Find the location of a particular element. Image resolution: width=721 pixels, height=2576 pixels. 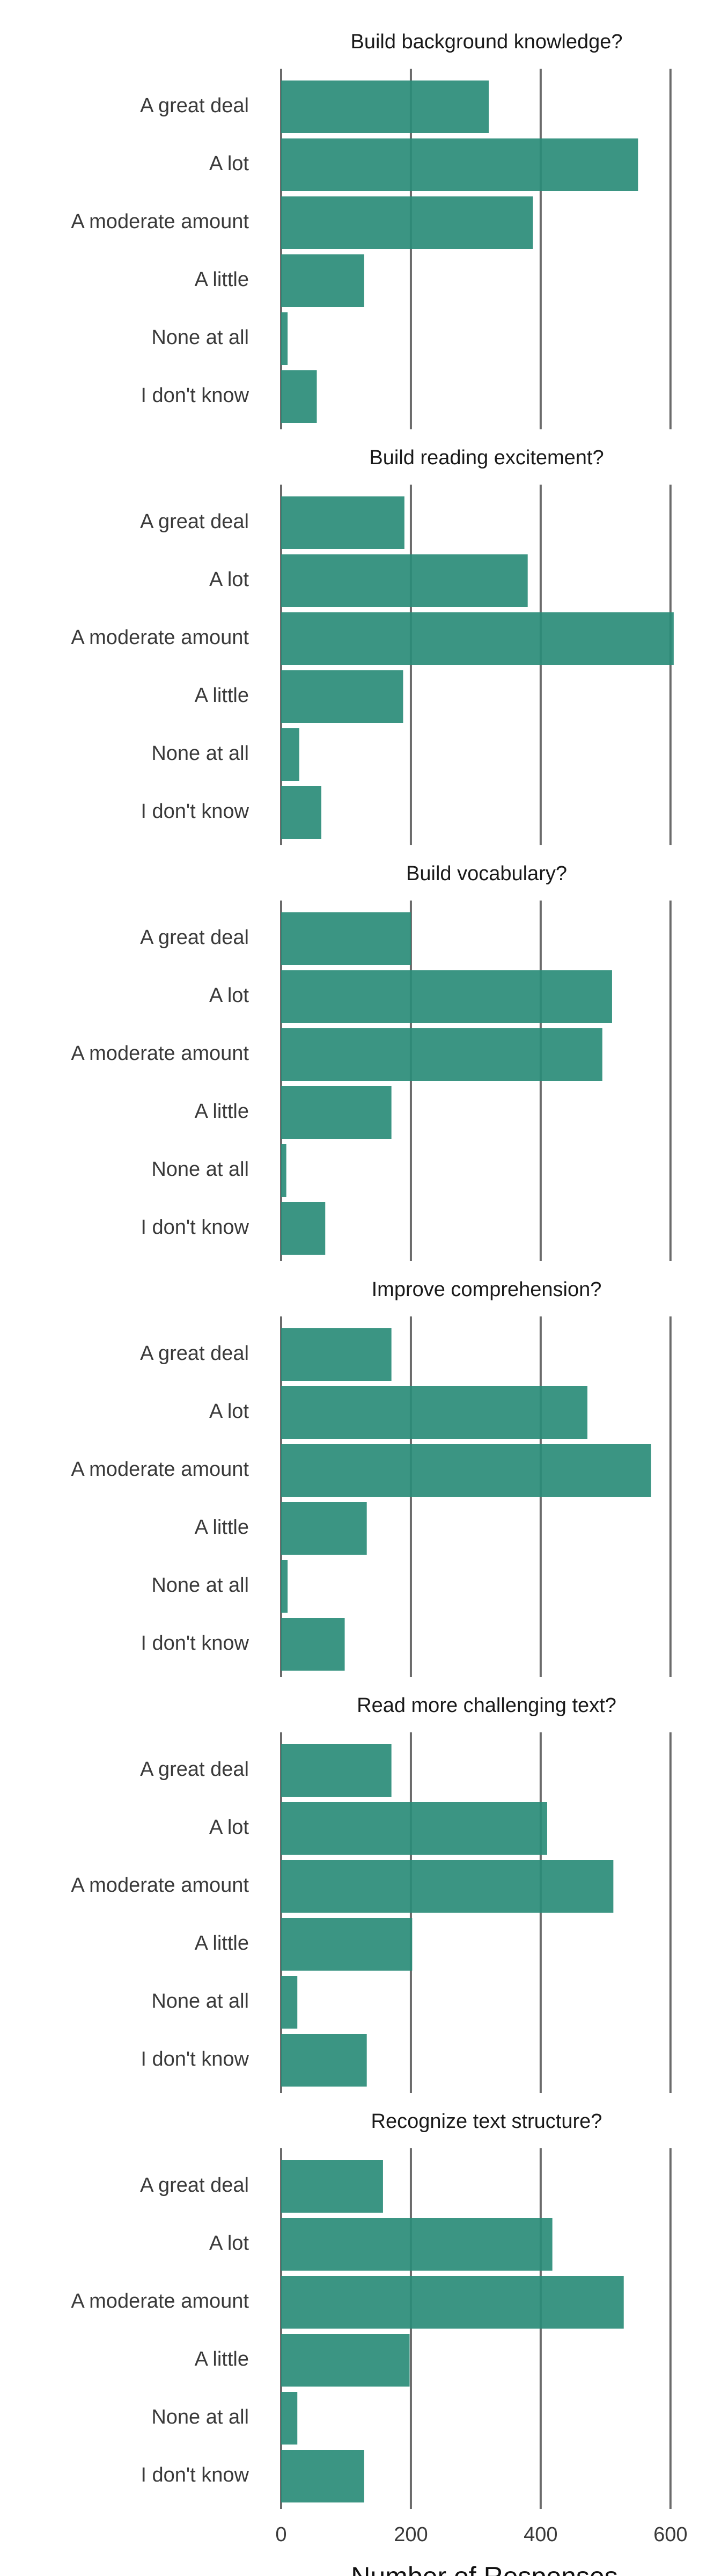

panel-title: Read more challenging text? is located at coordinates (487, 1705).